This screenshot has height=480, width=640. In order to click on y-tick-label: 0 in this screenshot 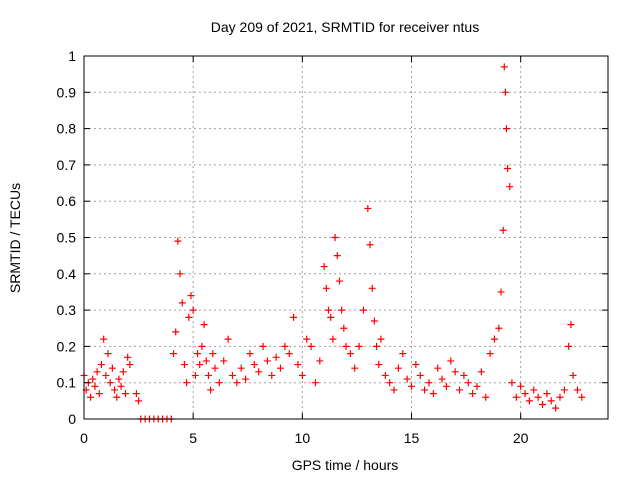, I will do `click(72, 419)`.